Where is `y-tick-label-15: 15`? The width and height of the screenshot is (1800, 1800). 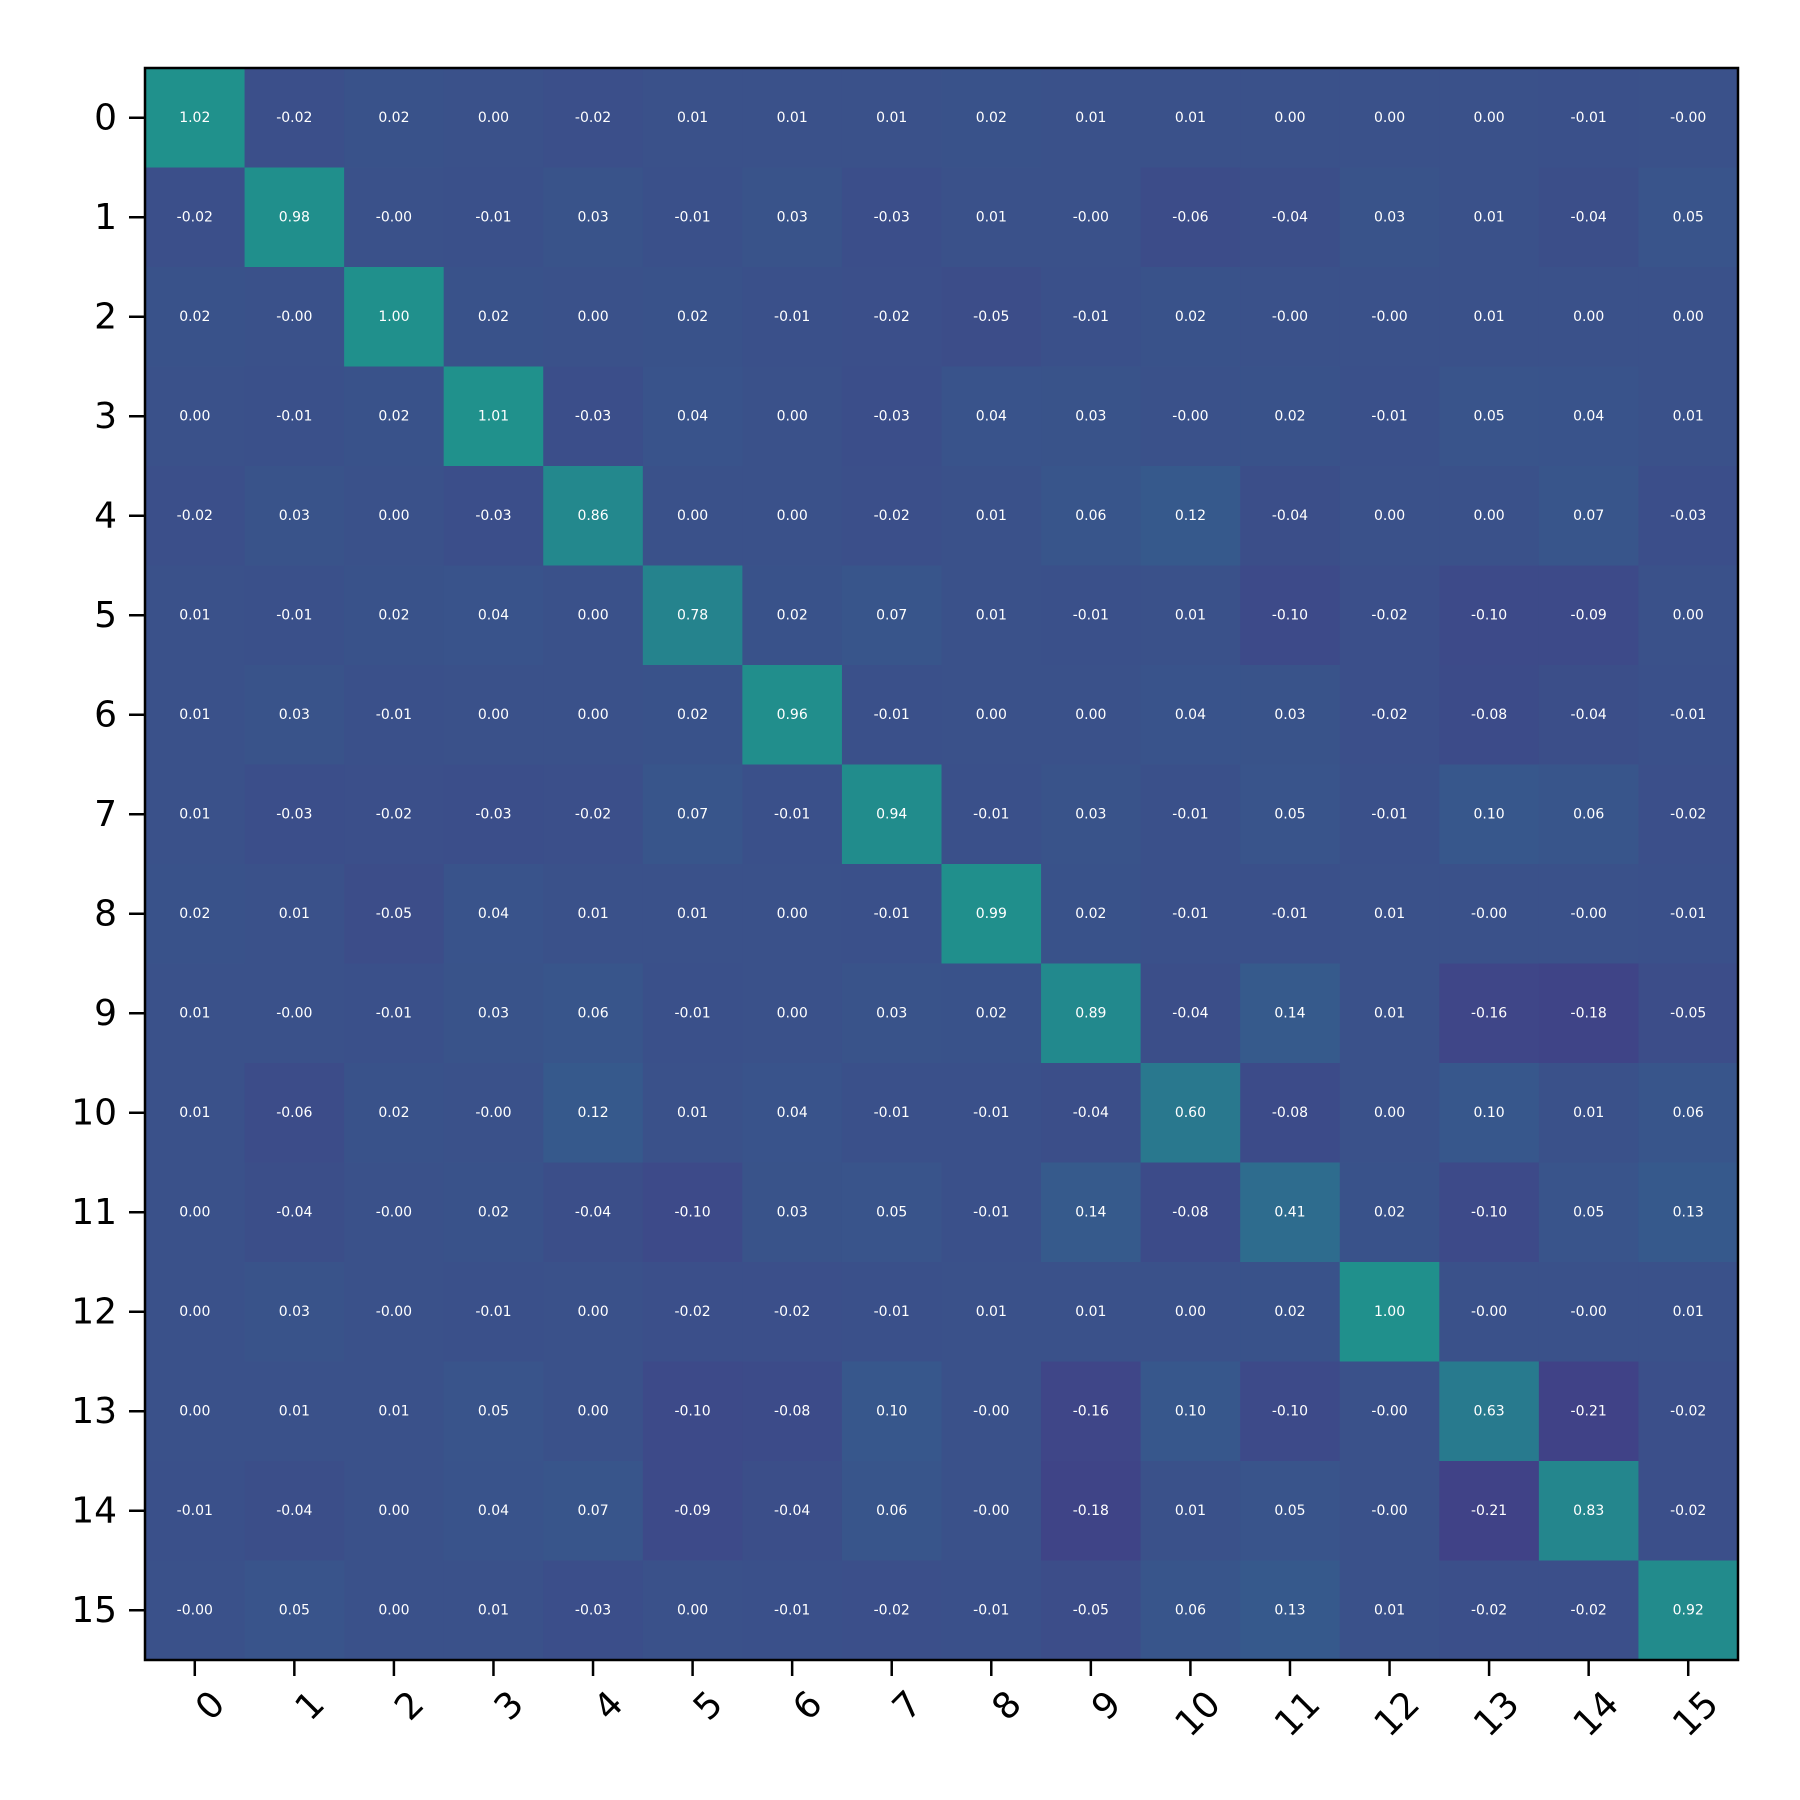
y-tick-label-15: 15 is located at coordinates (94, 1610).